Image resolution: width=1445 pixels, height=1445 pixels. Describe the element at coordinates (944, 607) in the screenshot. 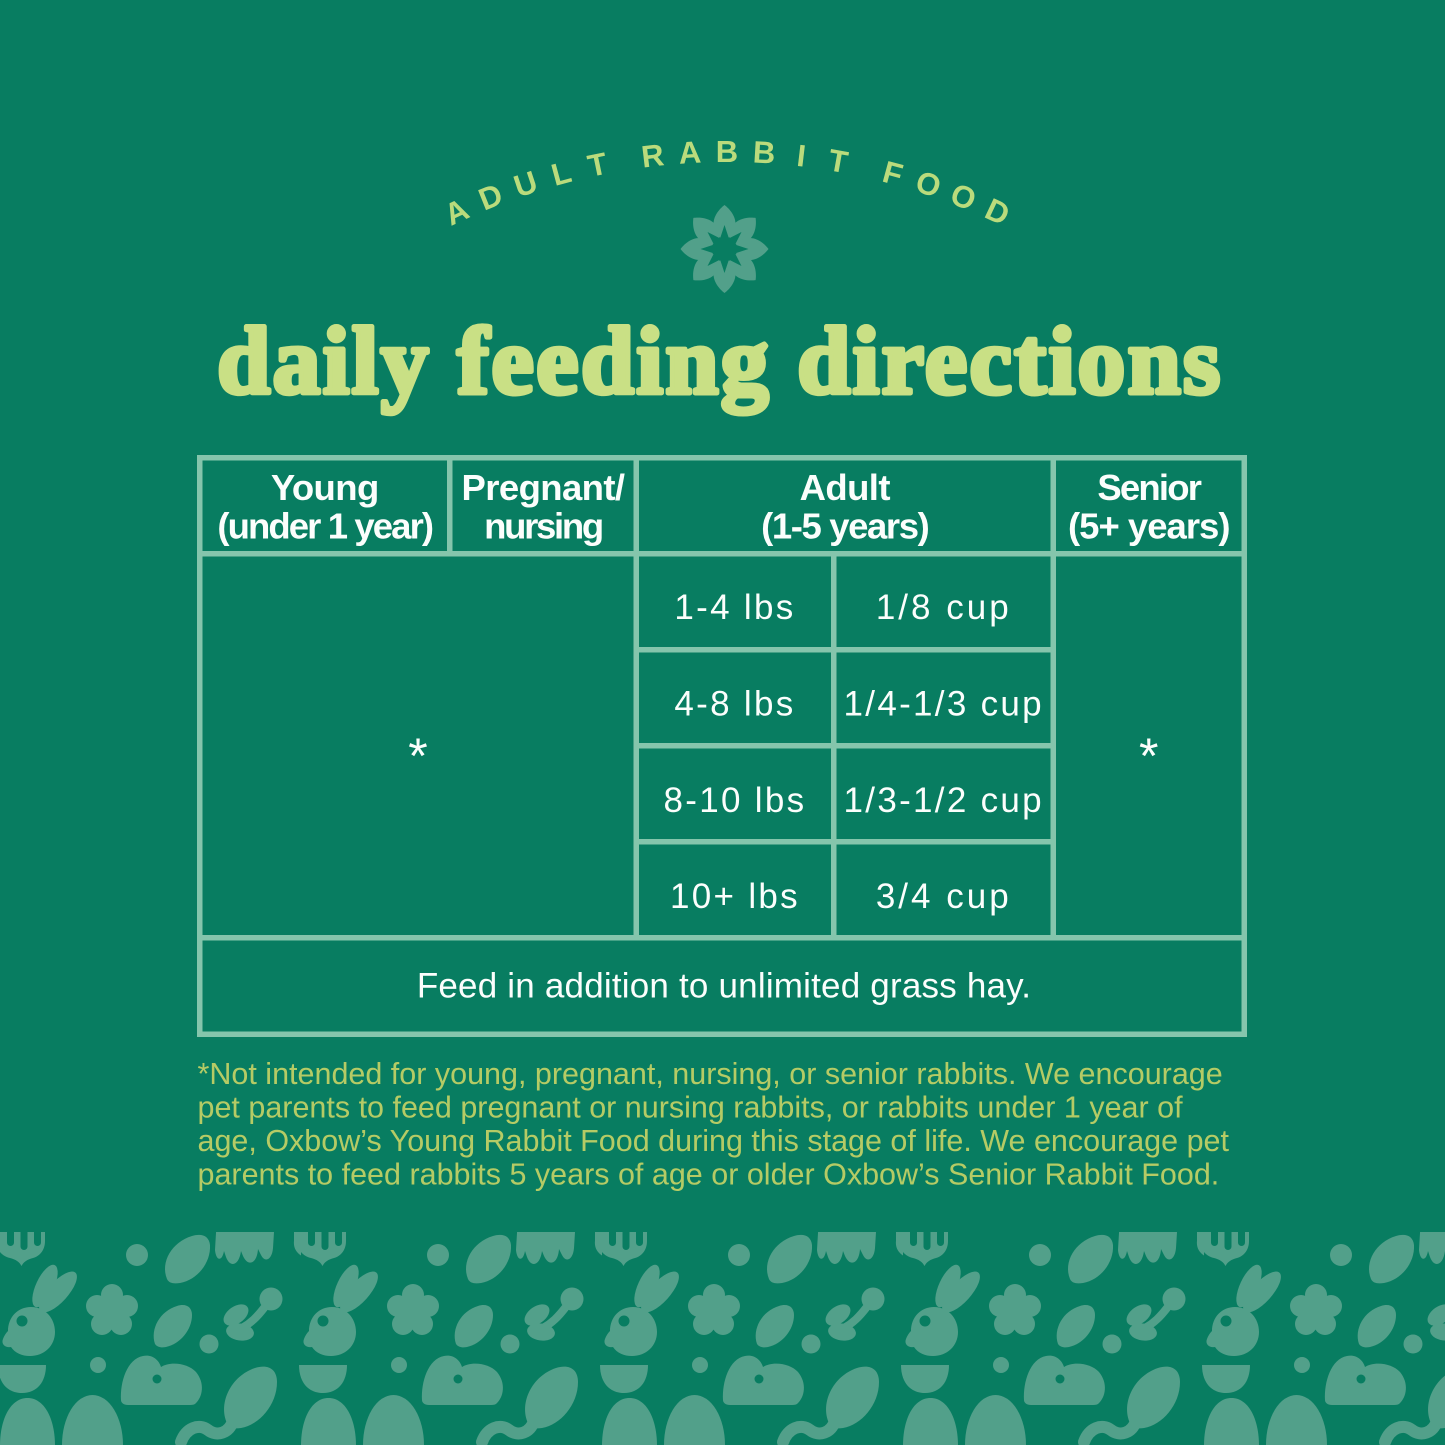

I see `svg-text: 1/8 cup` at that location.